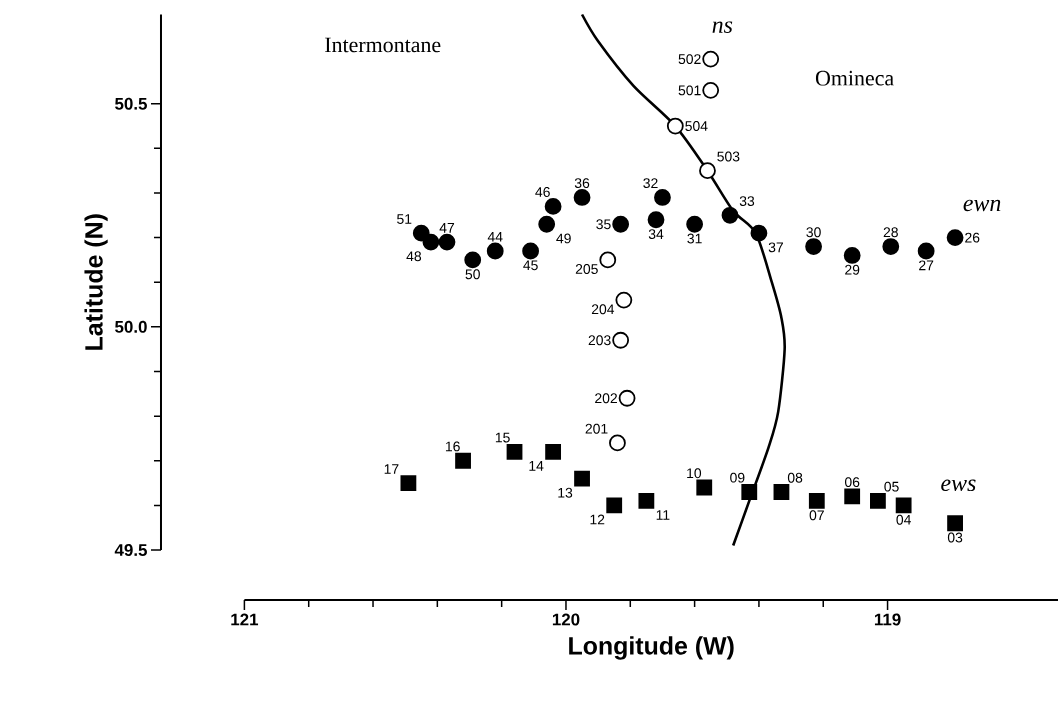  What do you see at coordinates (656, 234) in the screenshot?
I see `annotation: 34` at bounding box center [656, 234].